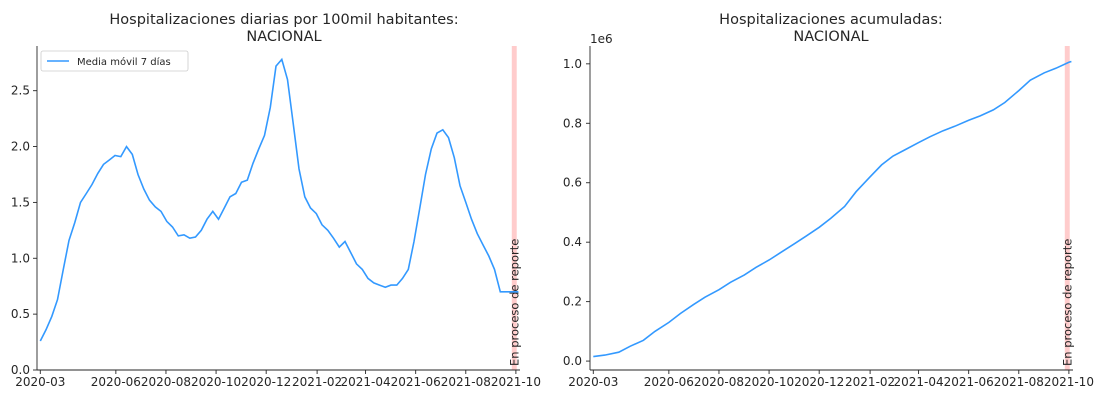 The width and height of the screenshot is (1104, 400). Describe the element at coordinates (572, 302) in the screenshot. I see `y-tick-label: 0.2` at that location.